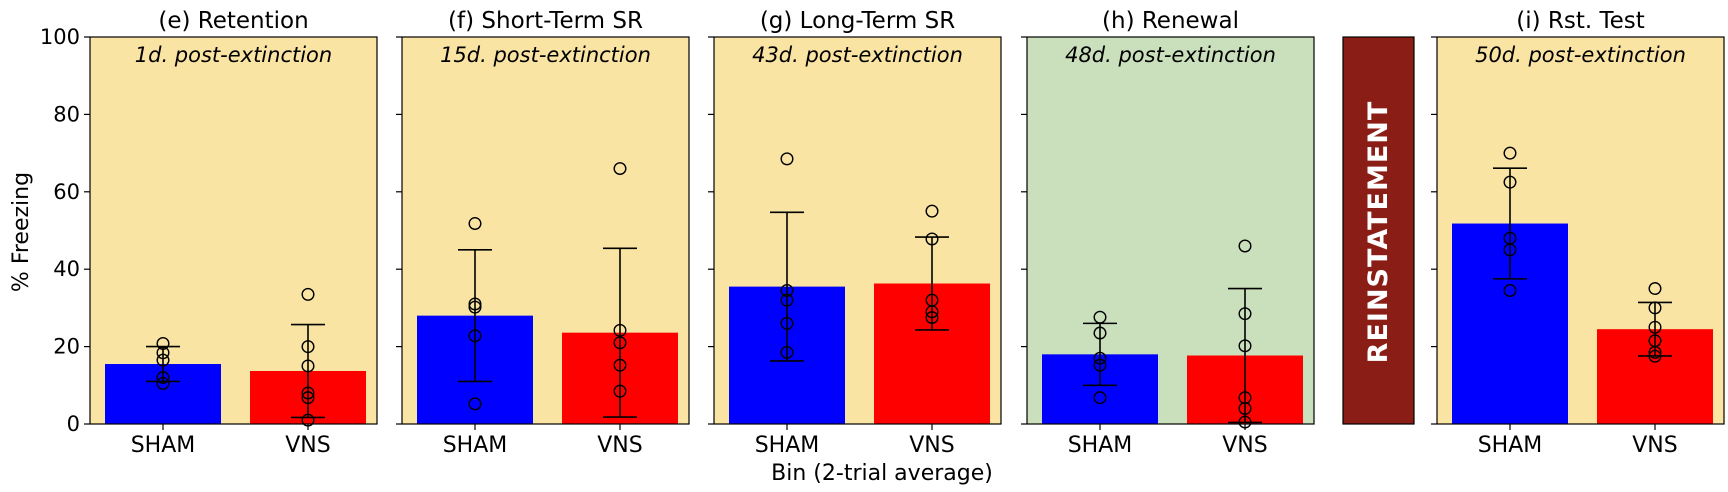  Describe the element at coordinates (60, 37) in the screenshot. I see `y-tick-label: 100` at that location.